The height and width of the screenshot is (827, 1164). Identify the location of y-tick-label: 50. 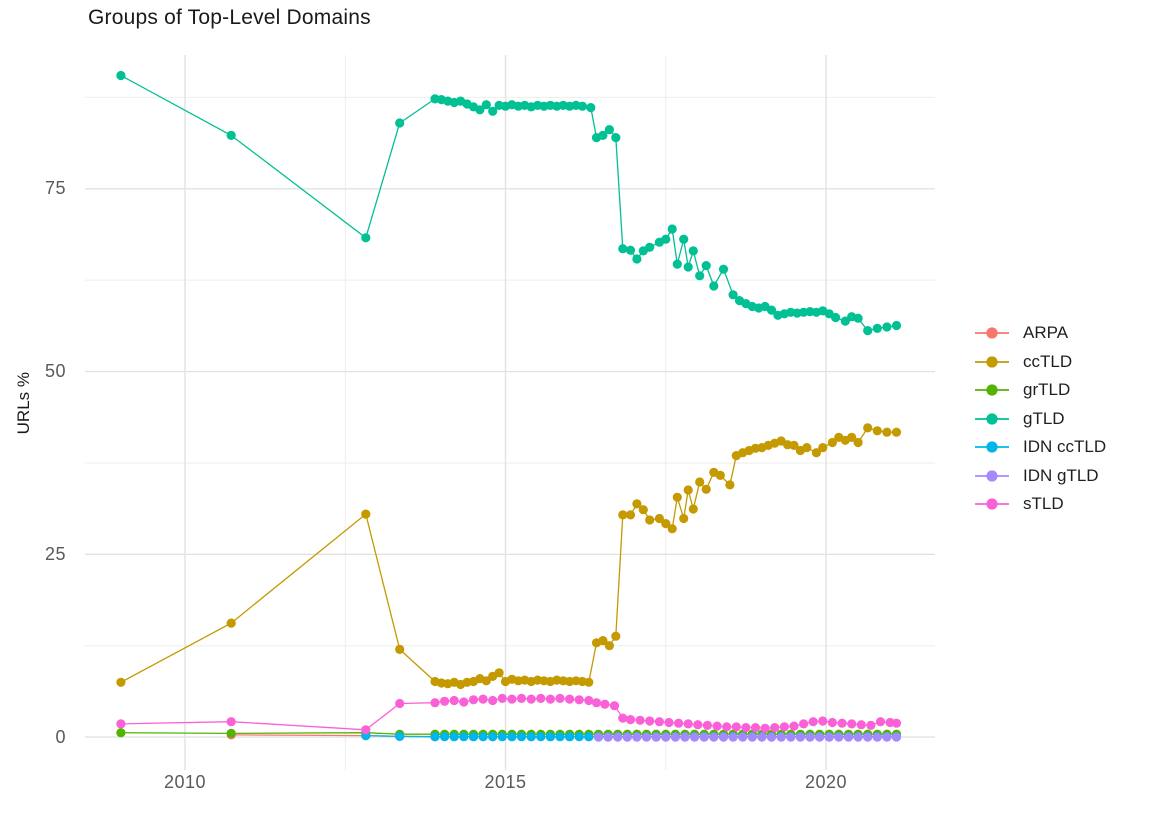
(55, 371).